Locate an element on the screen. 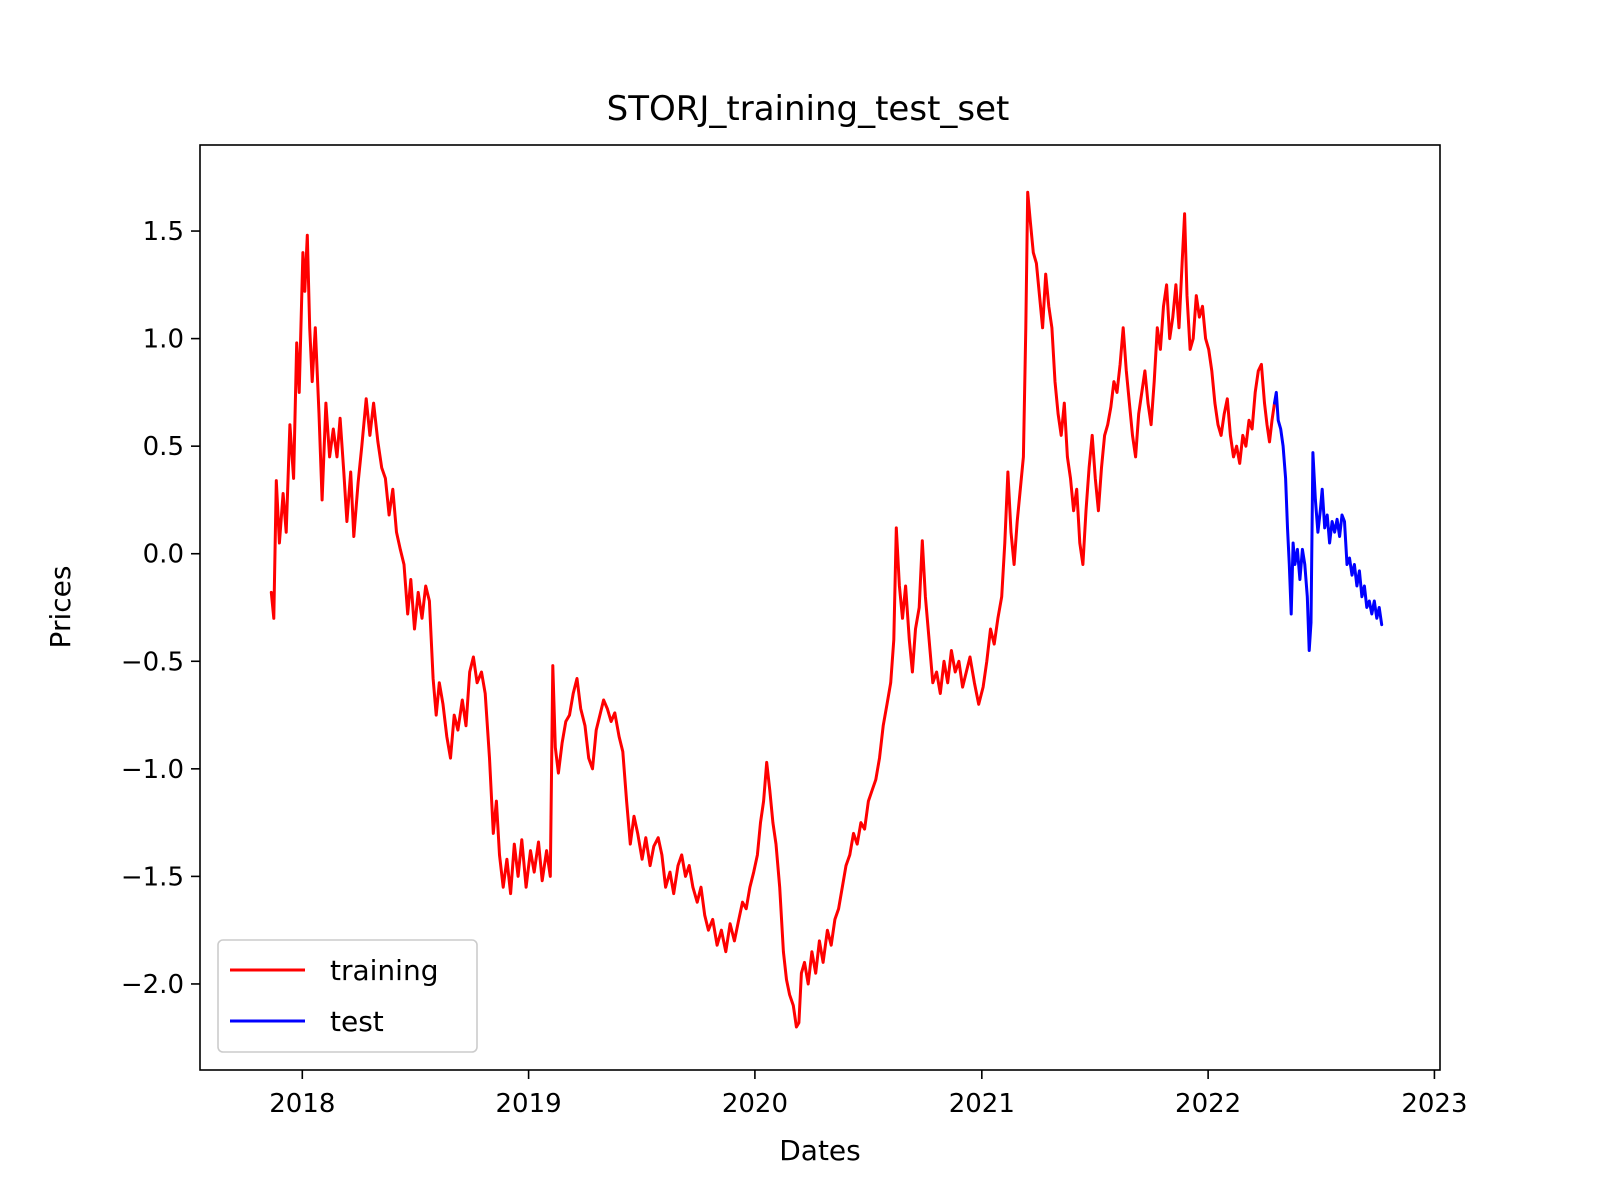 This screenshot has height=1200, width=1600. x-tick-label: 2018 is located at coordinates (302, 1104).